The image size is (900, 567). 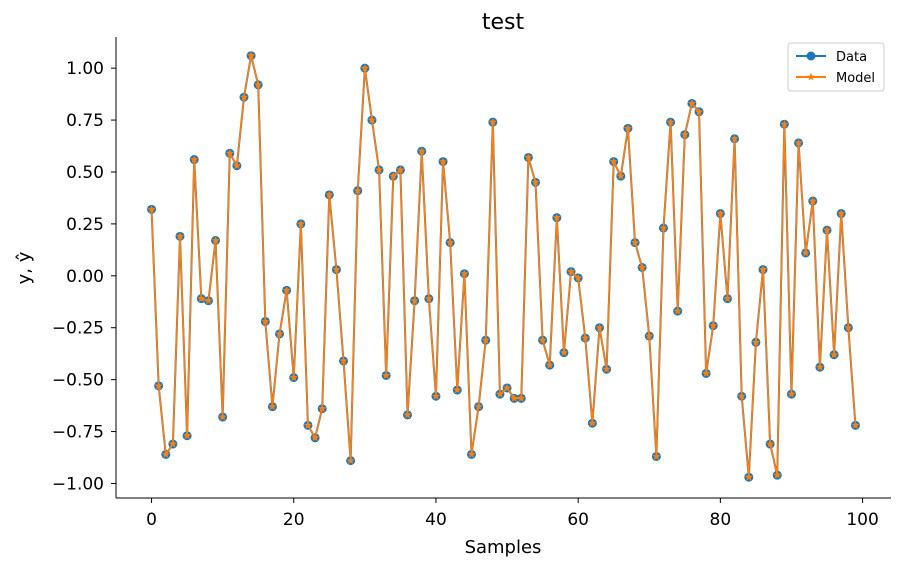 What do you see at coordinates (85, 225) in the screenshot?
I see `y-tick-label: 0.25` at bounding box center [85, 225].